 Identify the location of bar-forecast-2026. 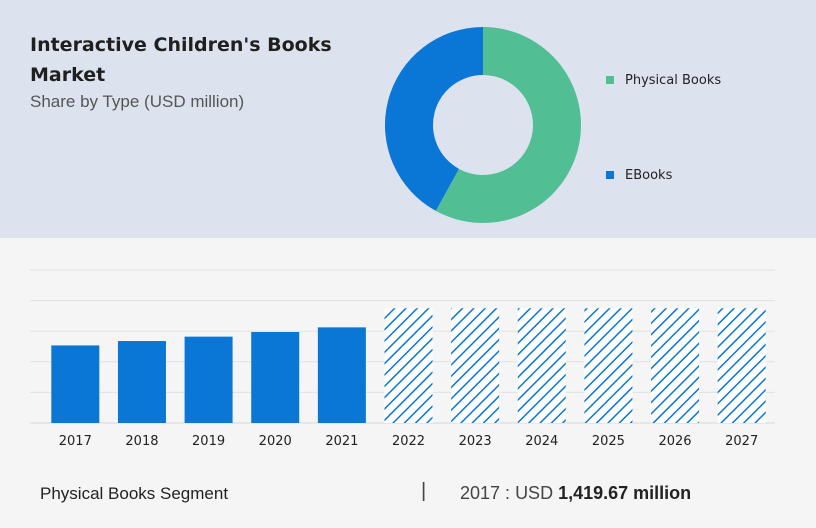
(675, 365).